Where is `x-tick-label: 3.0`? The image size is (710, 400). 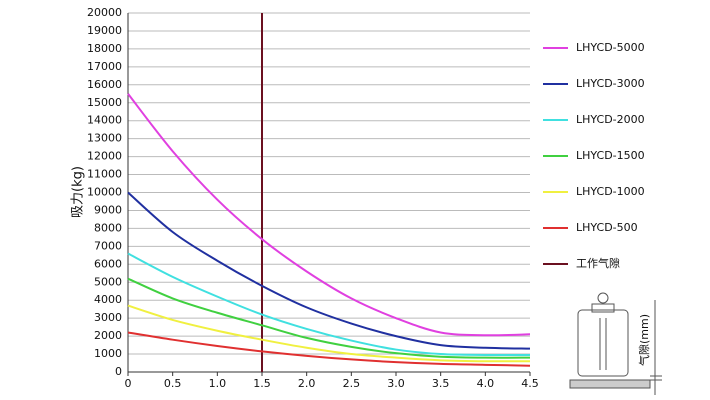
x-tick-label: 3.0 is located at coordinates (396, 383).